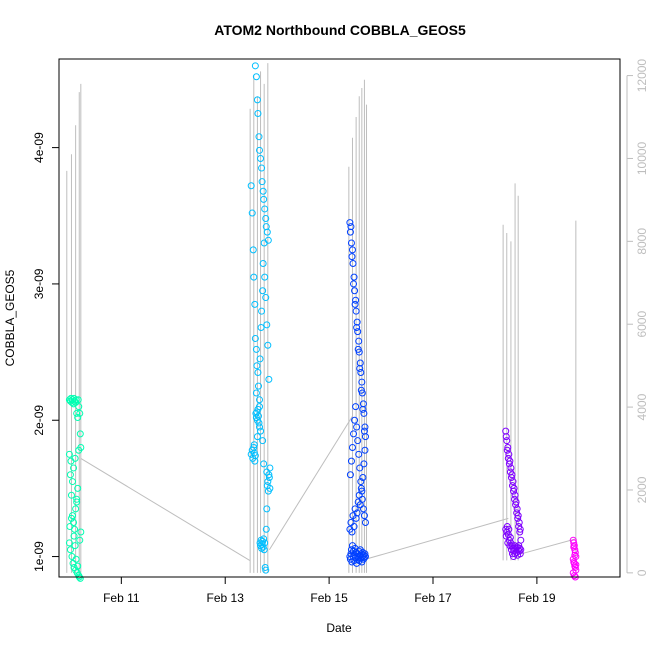  I want to click on y2-tick-label: 8000, so click(642, 241).